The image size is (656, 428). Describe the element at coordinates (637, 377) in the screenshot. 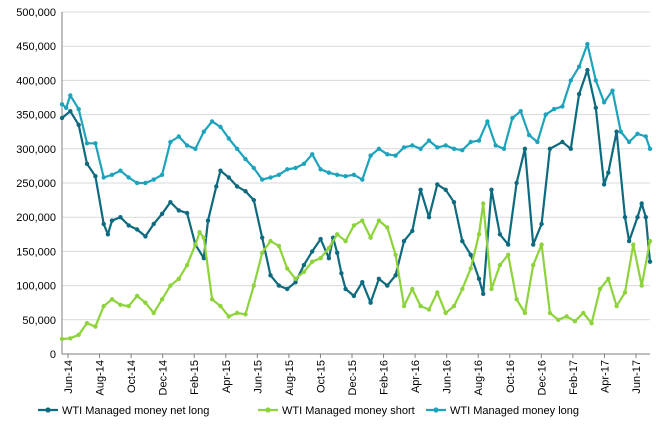

I see `x-tick-label: Jun-17` at that location.